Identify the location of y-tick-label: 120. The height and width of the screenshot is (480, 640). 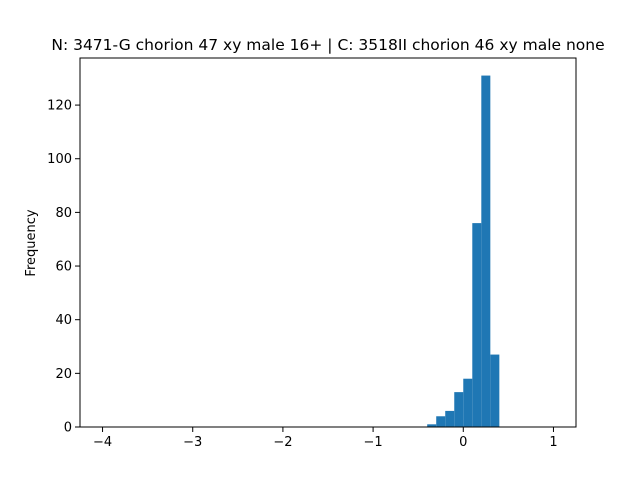
(59, 106).